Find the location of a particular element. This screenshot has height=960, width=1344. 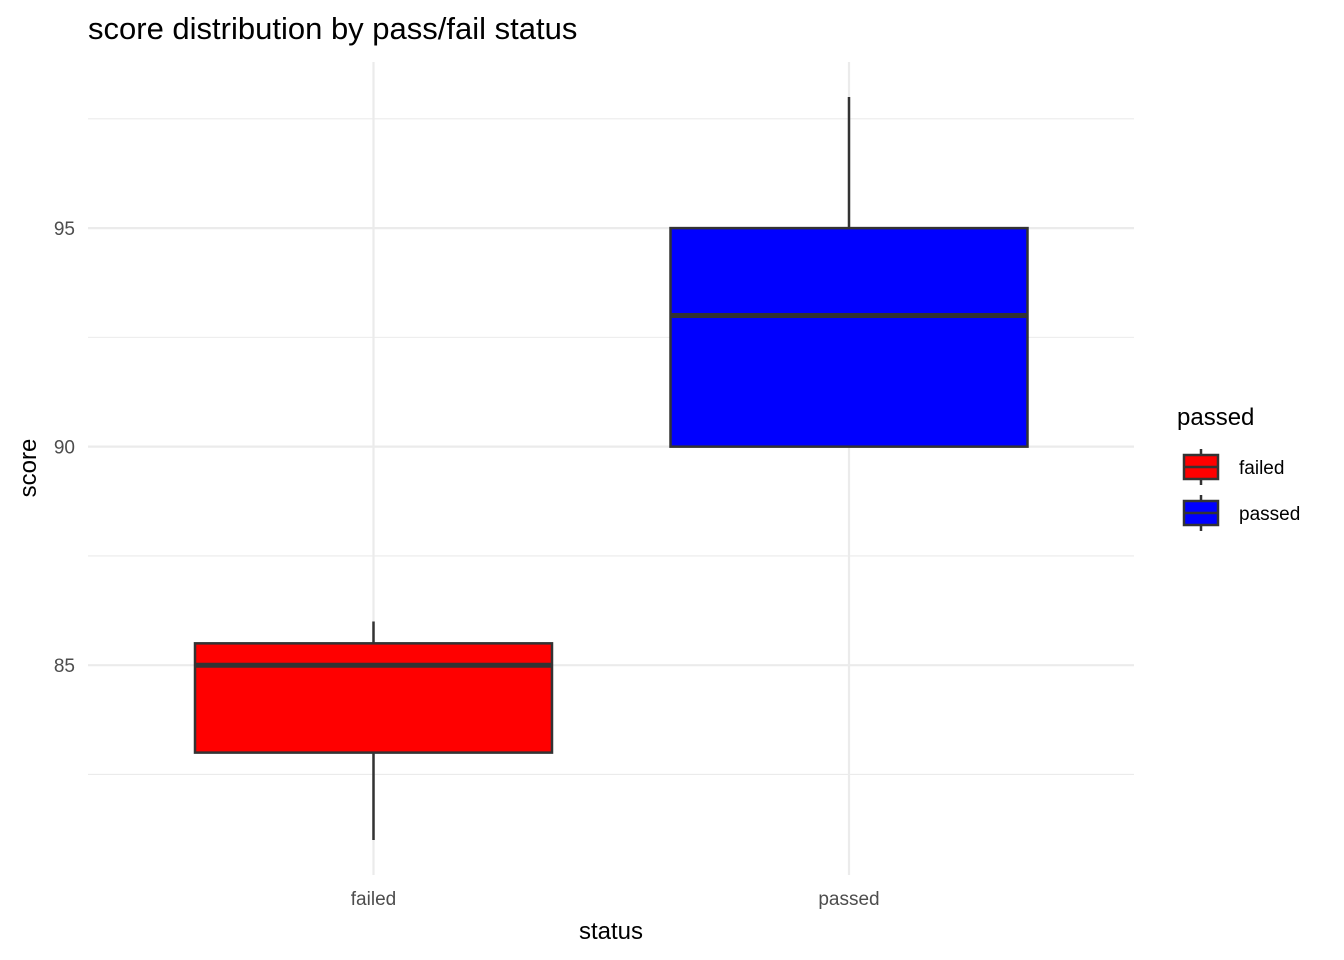

box-failed is located at coordinates (373, 731).